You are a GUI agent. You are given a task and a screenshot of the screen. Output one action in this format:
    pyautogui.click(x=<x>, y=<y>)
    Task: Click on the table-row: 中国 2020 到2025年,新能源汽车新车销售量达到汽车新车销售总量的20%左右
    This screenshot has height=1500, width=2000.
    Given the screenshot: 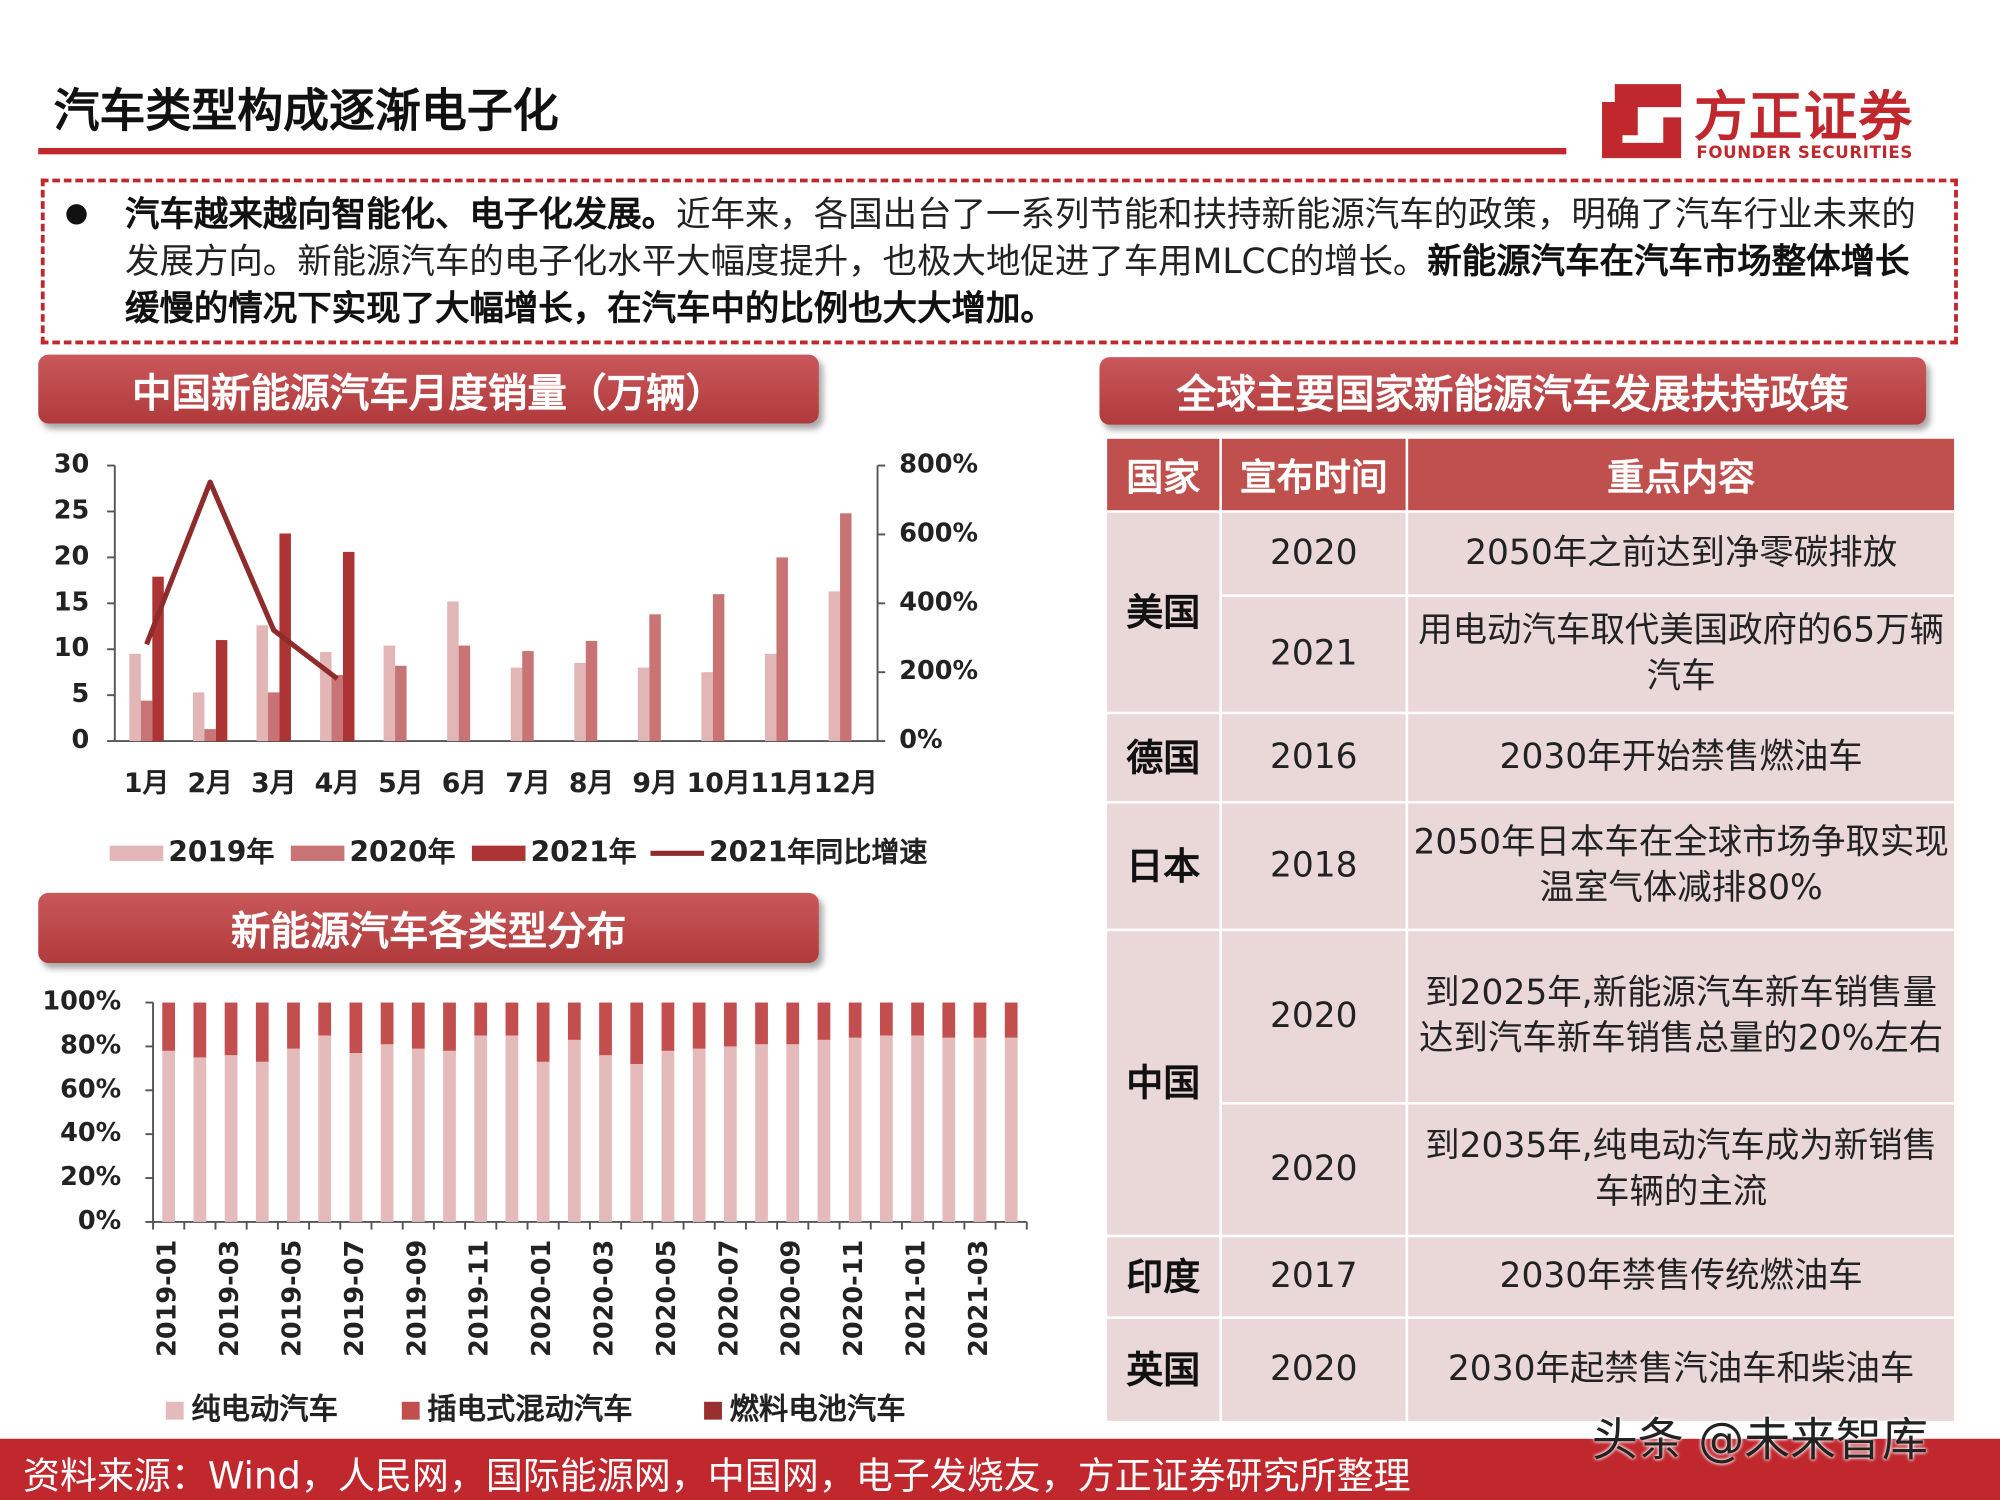 What is the action you would take?
    pyautogui.click(x=1531, y=1083)
    